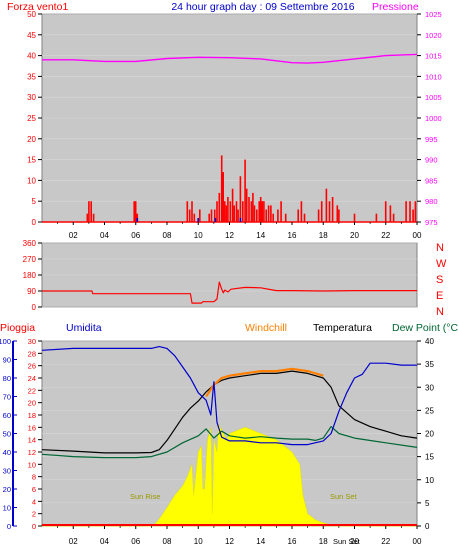 Image resolution: width=459 pixels, height=555 pixels. Describe the element at coordinates (34, 477) in the screenshot. I see `rain-y-tick-label: 8` at that location.